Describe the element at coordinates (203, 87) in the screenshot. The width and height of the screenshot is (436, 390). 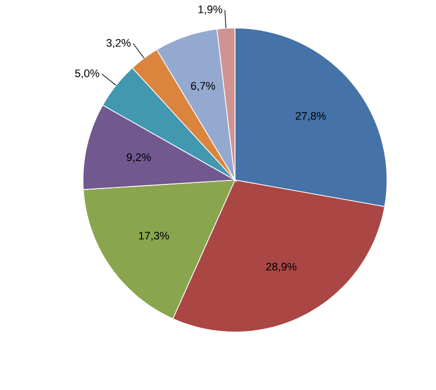
I see `data-label: 6,7%` at that location.